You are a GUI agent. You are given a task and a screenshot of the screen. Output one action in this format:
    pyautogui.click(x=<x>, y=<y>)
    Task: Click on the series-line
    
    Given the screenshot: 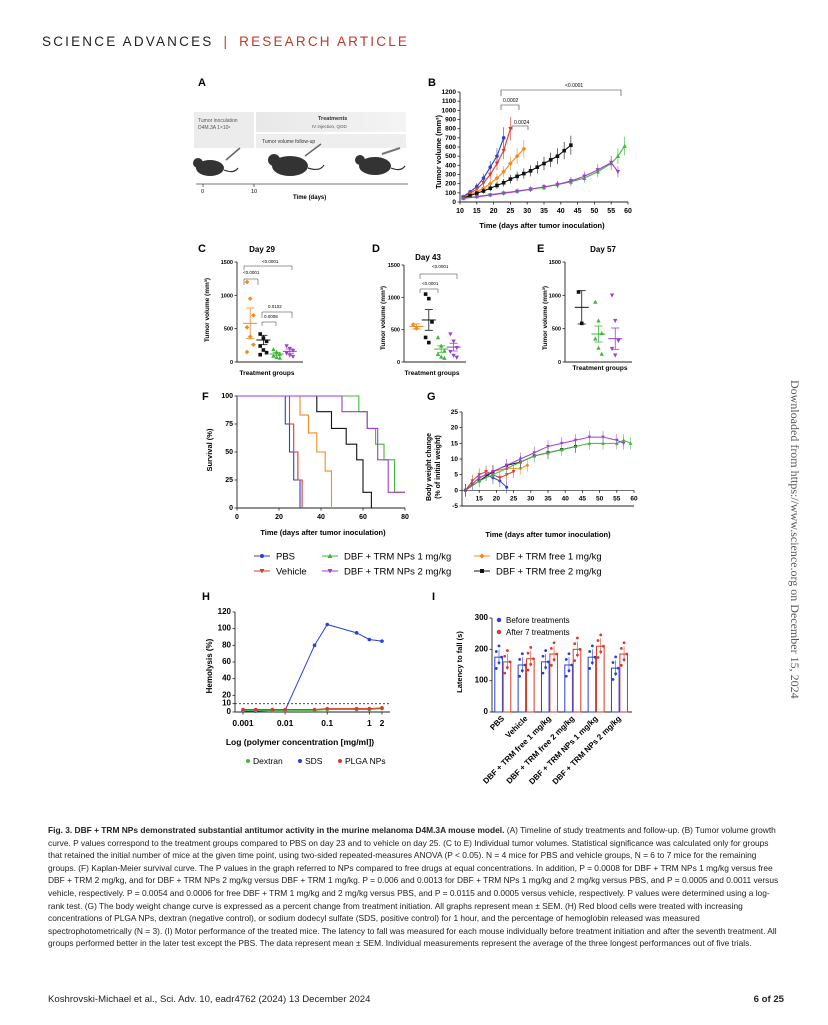 What is the action you would take?
    pyautogui.click(x=494, y=173)
    